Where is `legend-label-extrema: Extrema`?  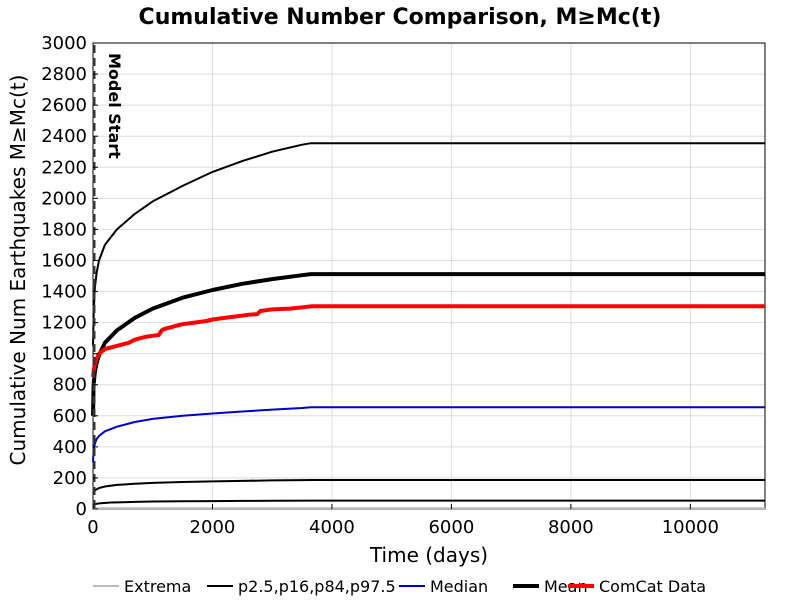
legend-label-extrema: Extrema is located at coordinates (157, 586).